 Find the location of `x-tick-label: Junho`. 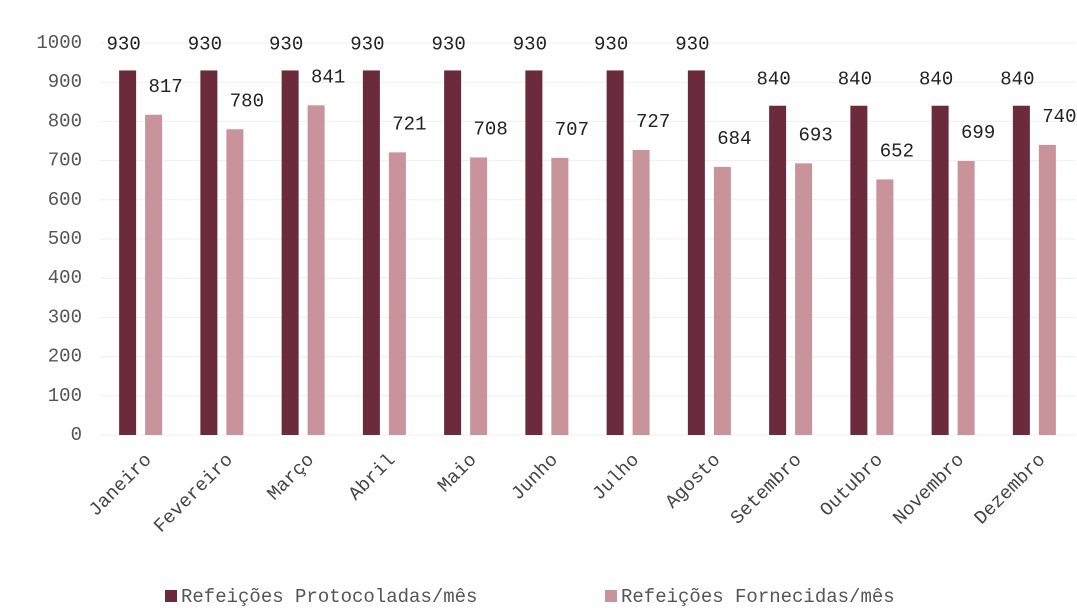

x-tick-label: Junho is located at coordinates (535, 477).